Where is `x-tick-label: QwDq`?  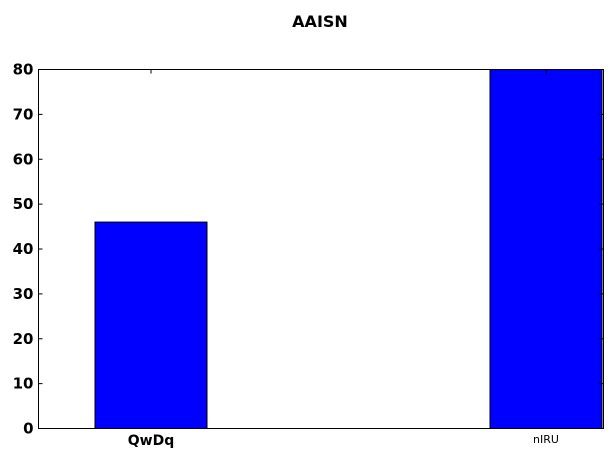
x-tick-label: QwDq is located at coordinates (151, 441).